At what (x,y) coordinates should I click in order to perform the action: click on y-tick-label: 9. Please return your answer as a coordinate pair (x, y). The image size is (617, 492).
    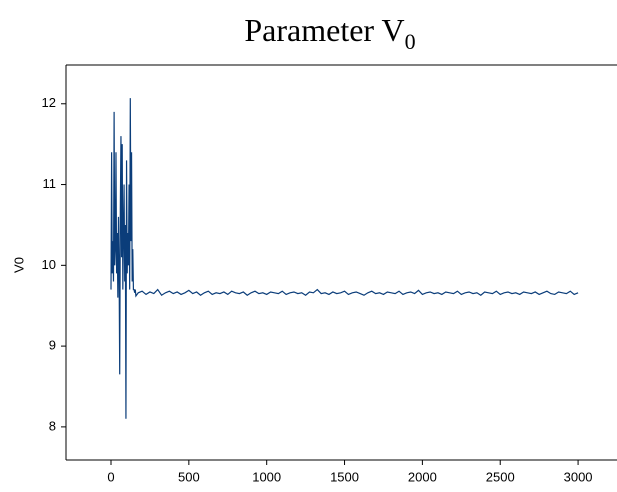
    Looking at the image, I should click on (52, 345).